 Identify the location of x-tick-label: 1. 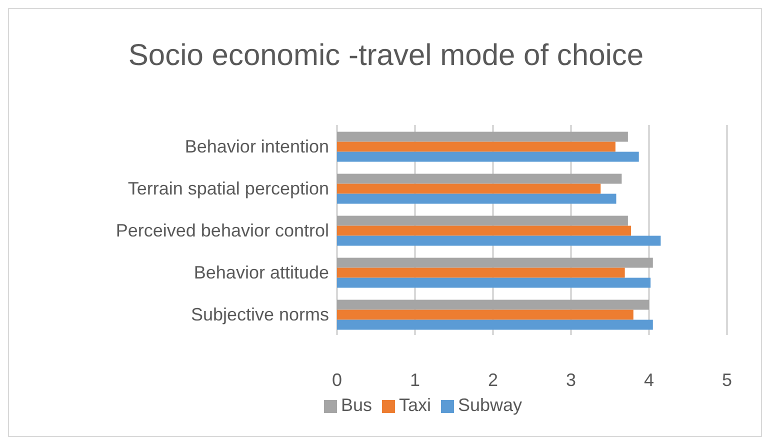
(415, 380).